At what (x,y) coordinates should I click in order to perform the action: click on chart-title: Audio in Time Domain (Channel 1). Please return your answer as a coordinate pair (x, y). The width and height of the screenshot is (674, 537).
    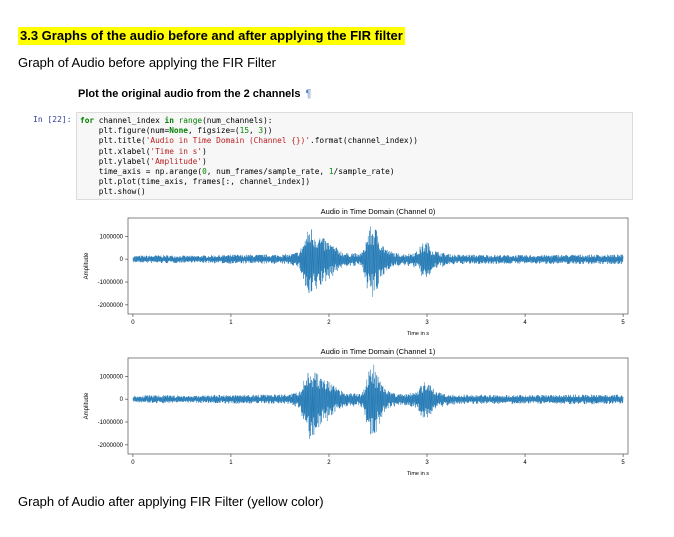
    Looking at the image, I should click on (378, 351).